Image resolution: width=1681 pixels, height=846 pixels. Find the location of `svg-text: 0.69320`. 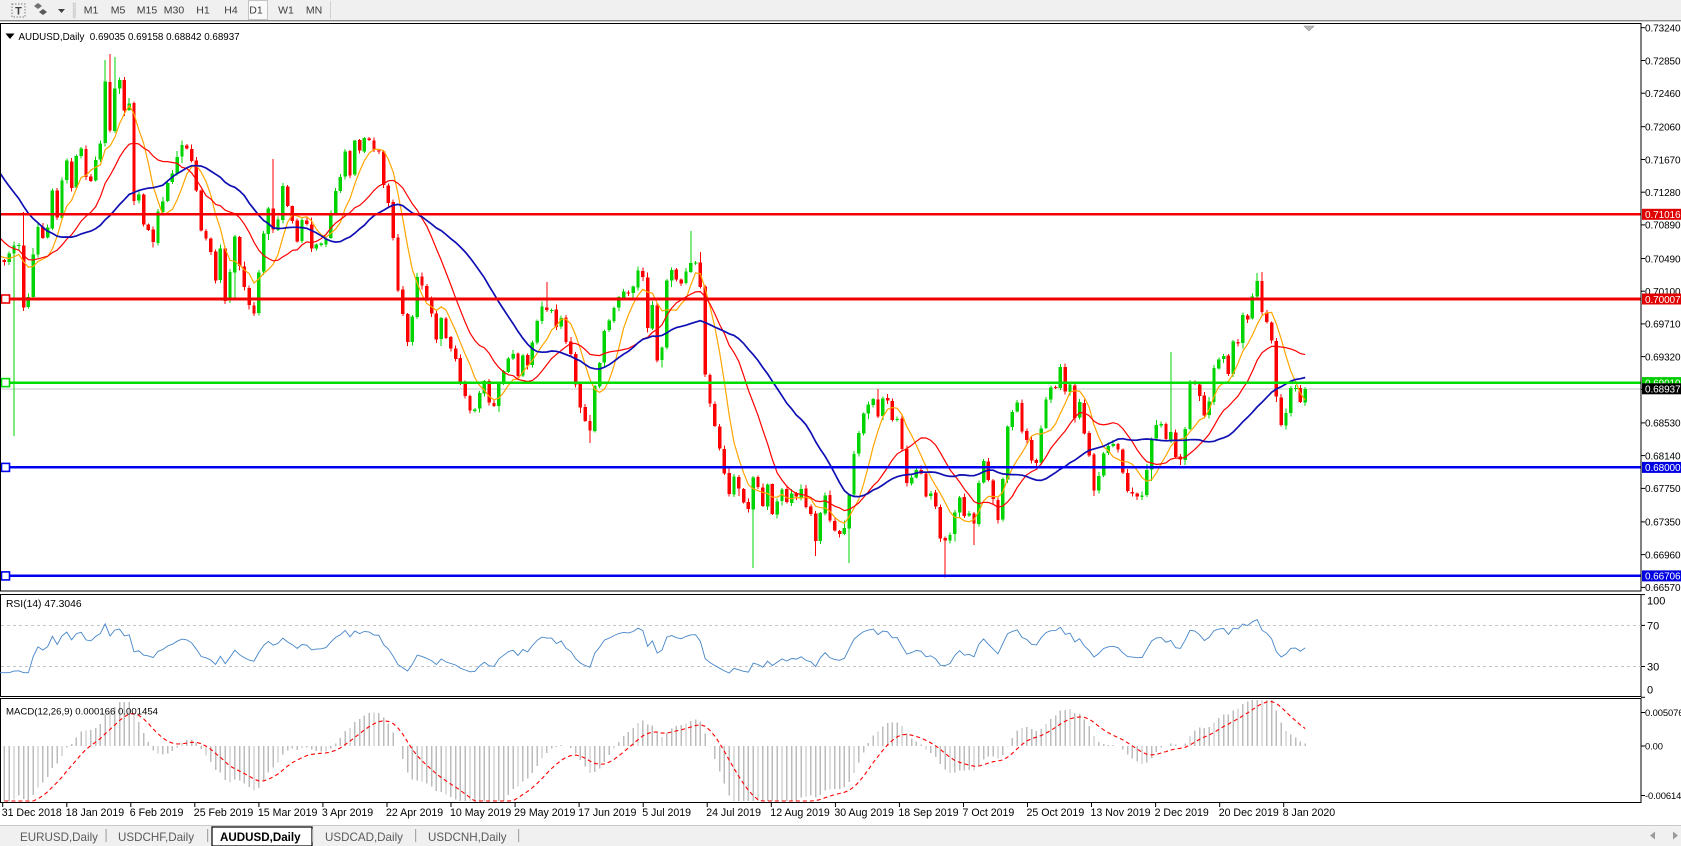

svg-text: 0.69320 is located at coordinates (1663, 357).